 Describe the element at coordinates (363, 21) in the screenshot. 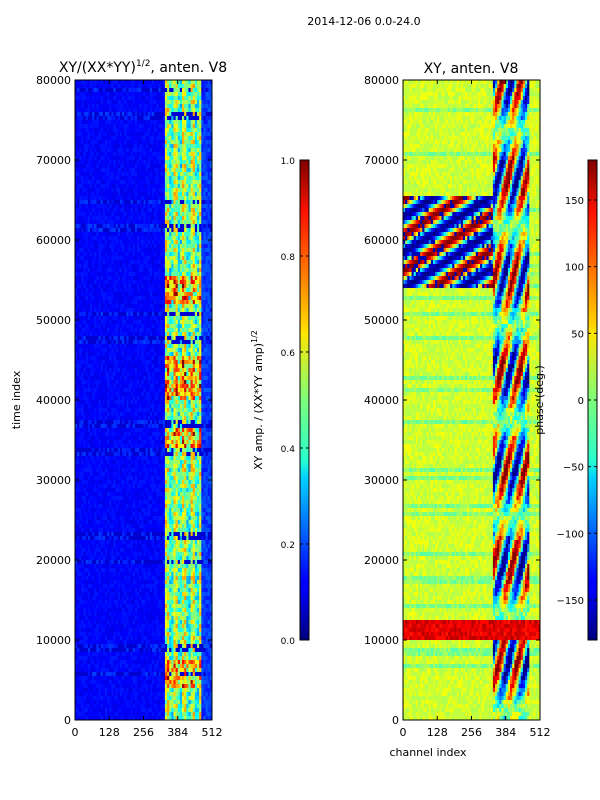

I see `figure-suptitle: 2014-12-06 0.0-24.0` at that location.